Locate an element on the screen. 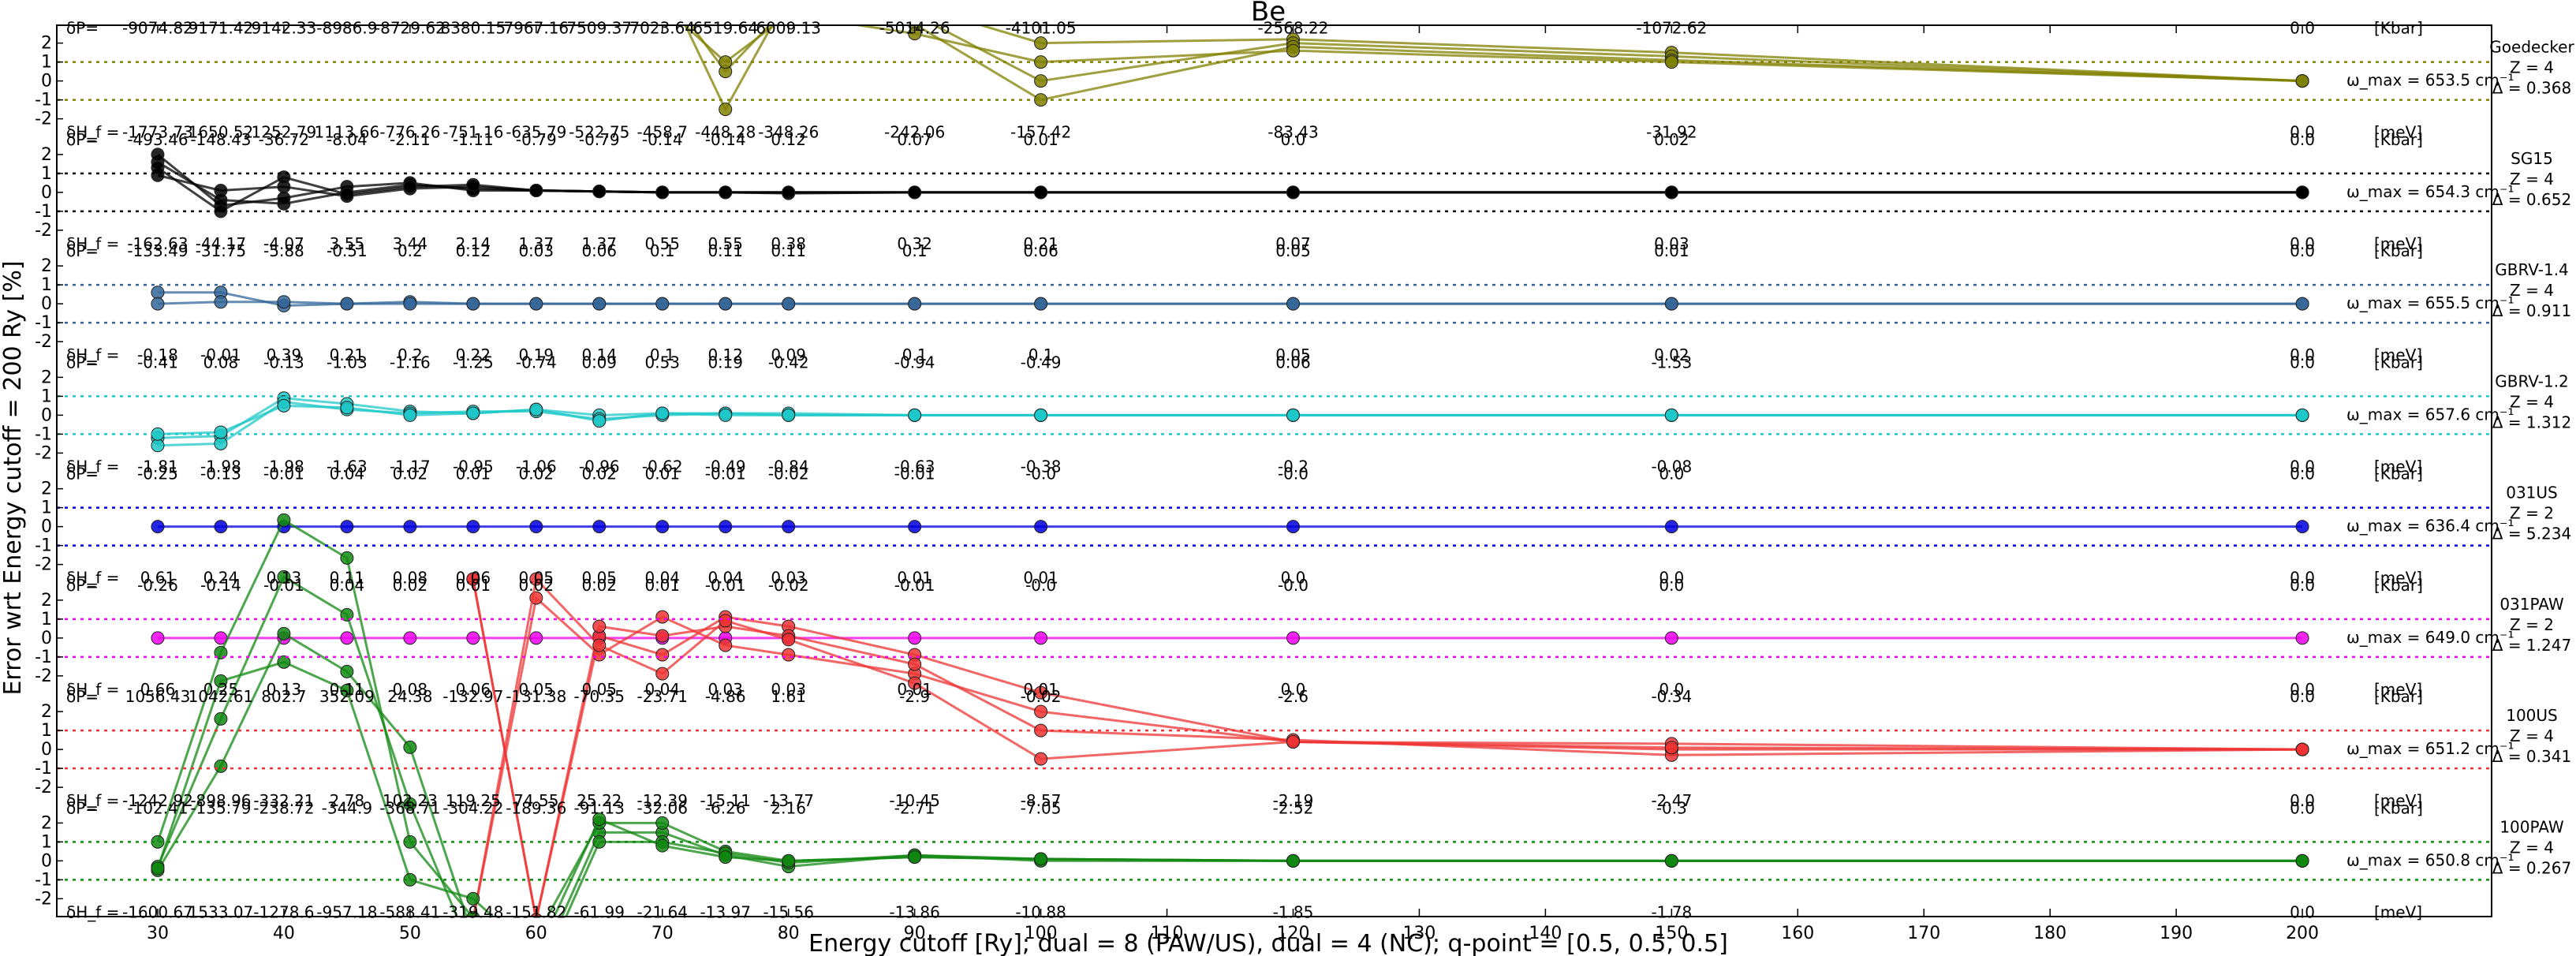 The width and height of the screenshot is (2576, 956). panel-name: Goedecker is located at coordinates (2531, 47).